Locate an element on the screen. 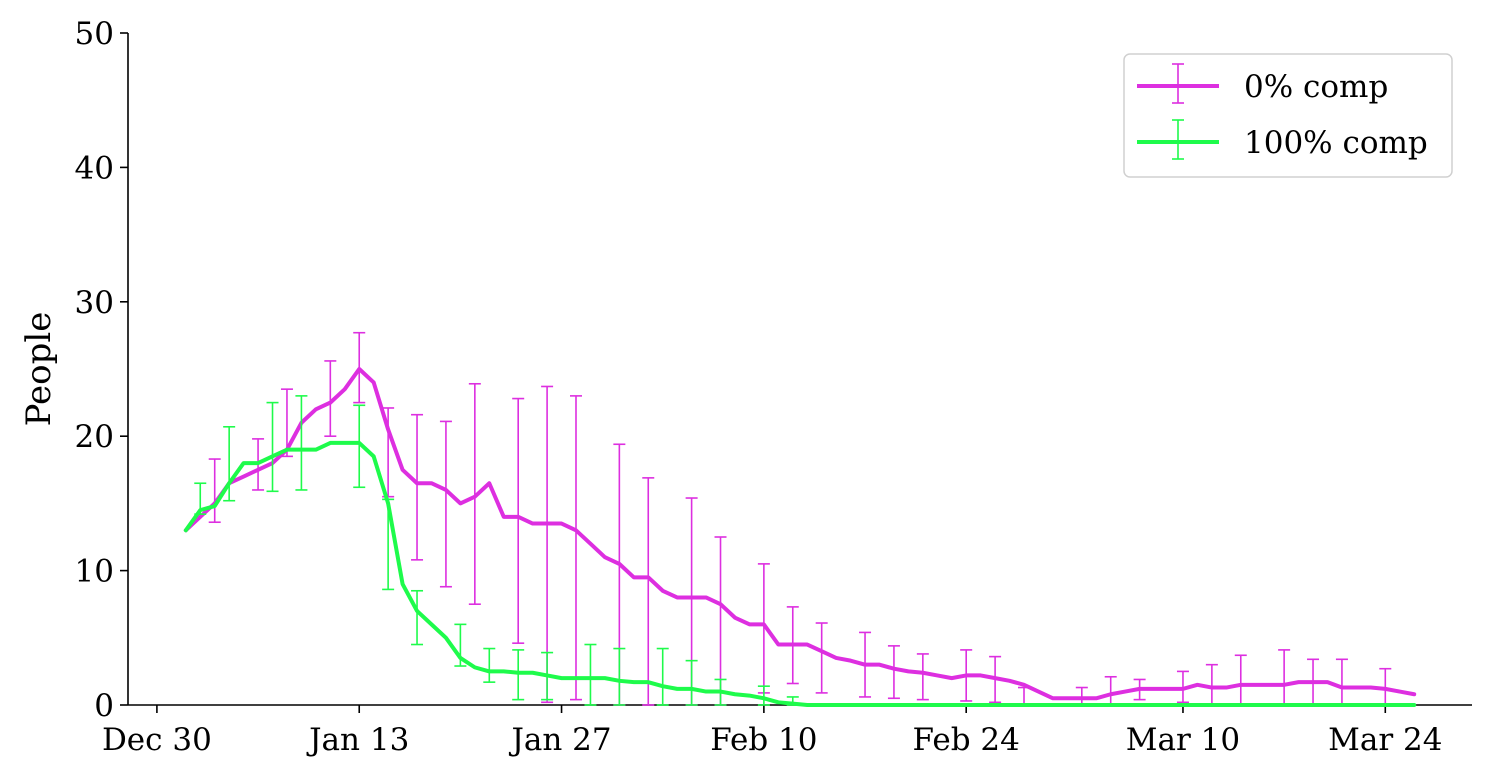 The width and height of the screenshot is (1491, 779). y-tick-label: 20 is located at coordinates (94, 437).